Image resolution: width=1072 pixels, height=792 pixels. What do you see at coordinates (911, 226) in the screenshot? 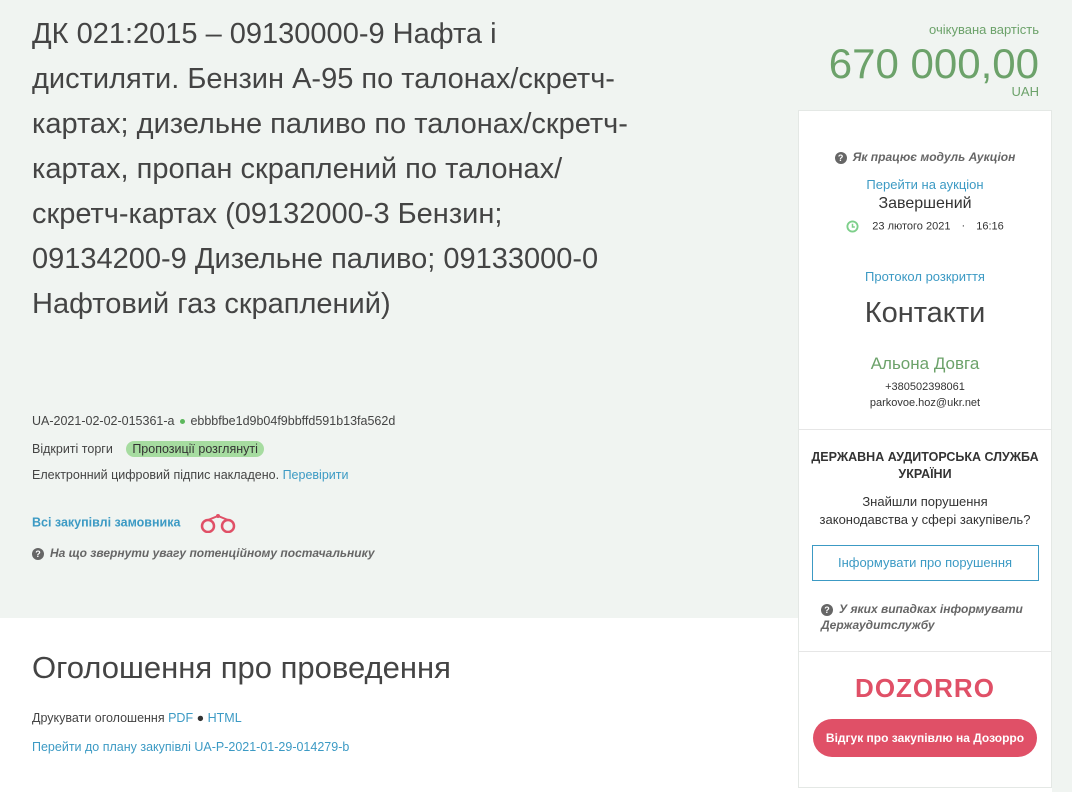
I see `auction-date: 23 лютого 2021` at bounding box center [911, 226].